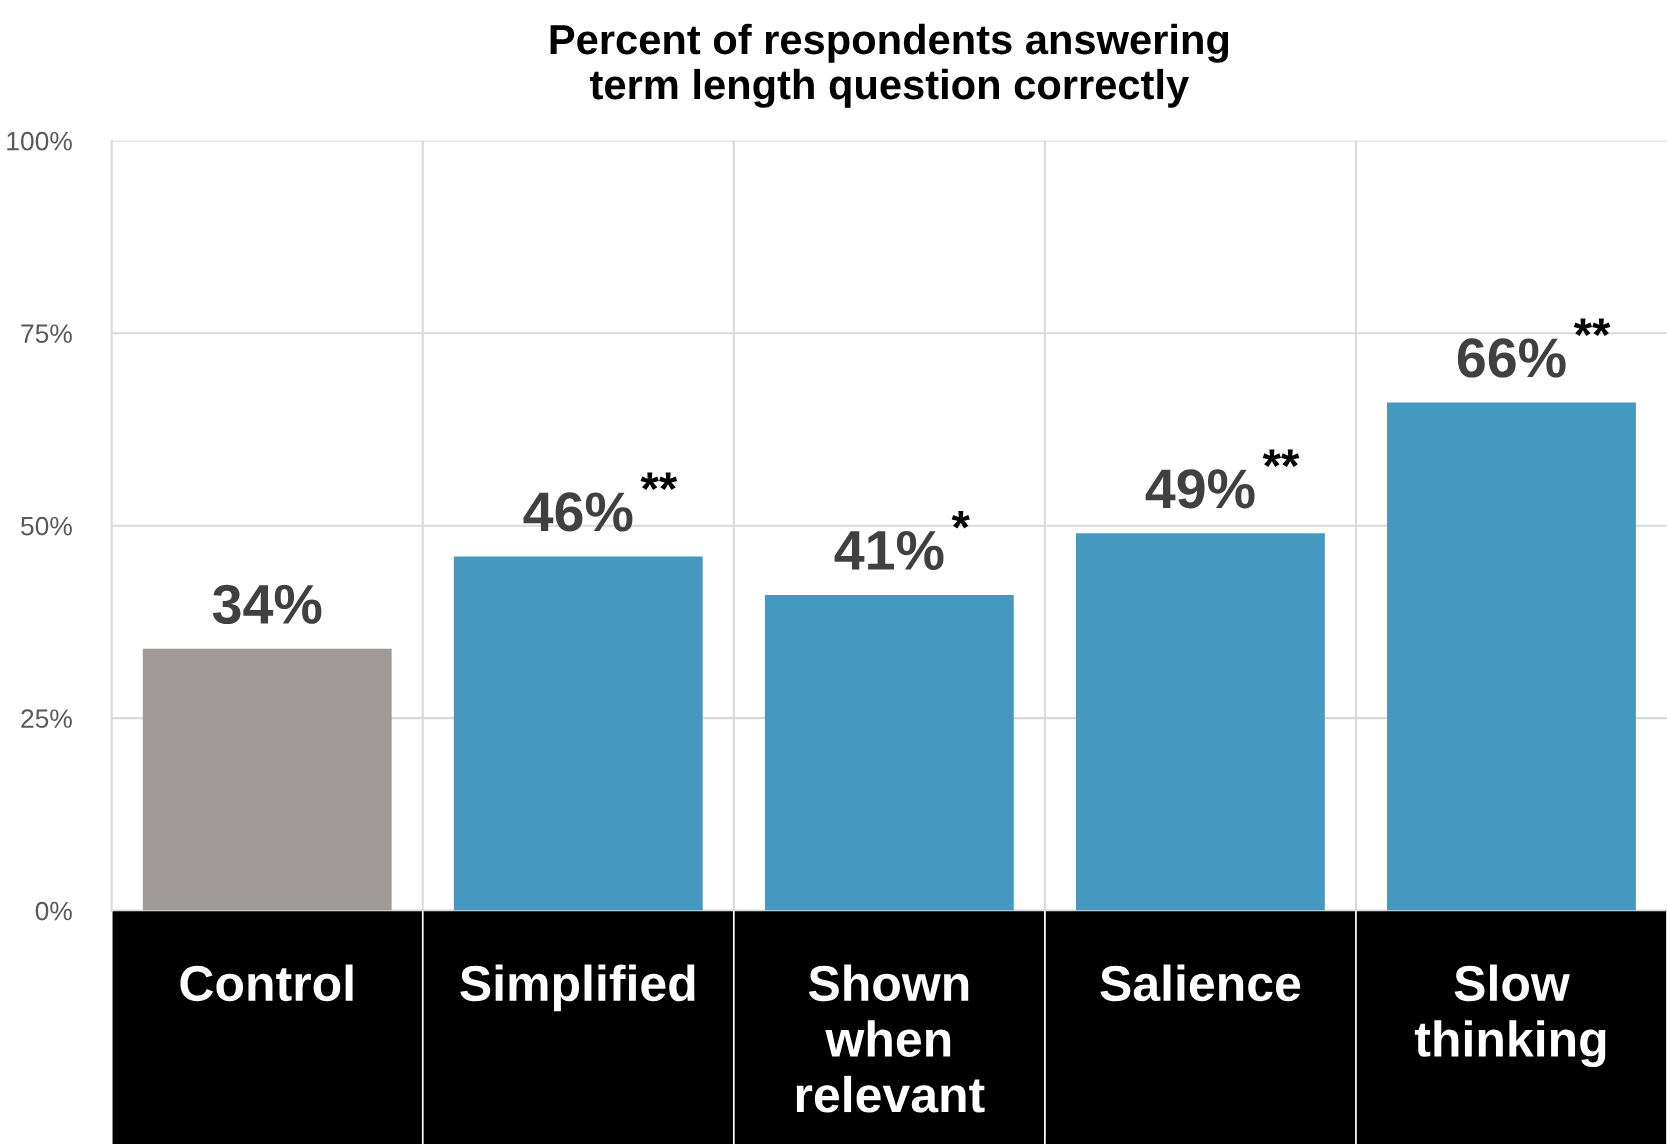 Image resolution: width=1667 pixels, height=1144 pixels. I want to click on y-tick-label: 25%, so click(46, 718).